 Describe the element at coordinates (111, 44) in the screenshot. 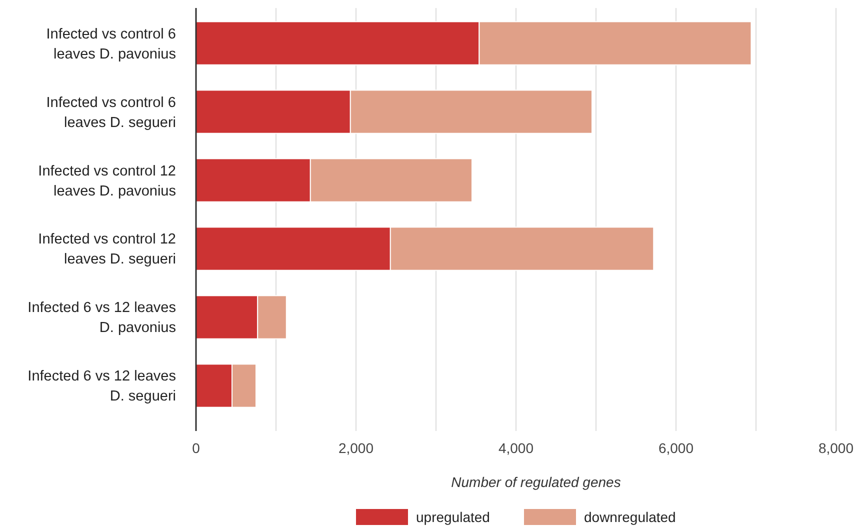

I see `y-tick-label: Infected vs control 6 leaves D. pavonius` at that location.